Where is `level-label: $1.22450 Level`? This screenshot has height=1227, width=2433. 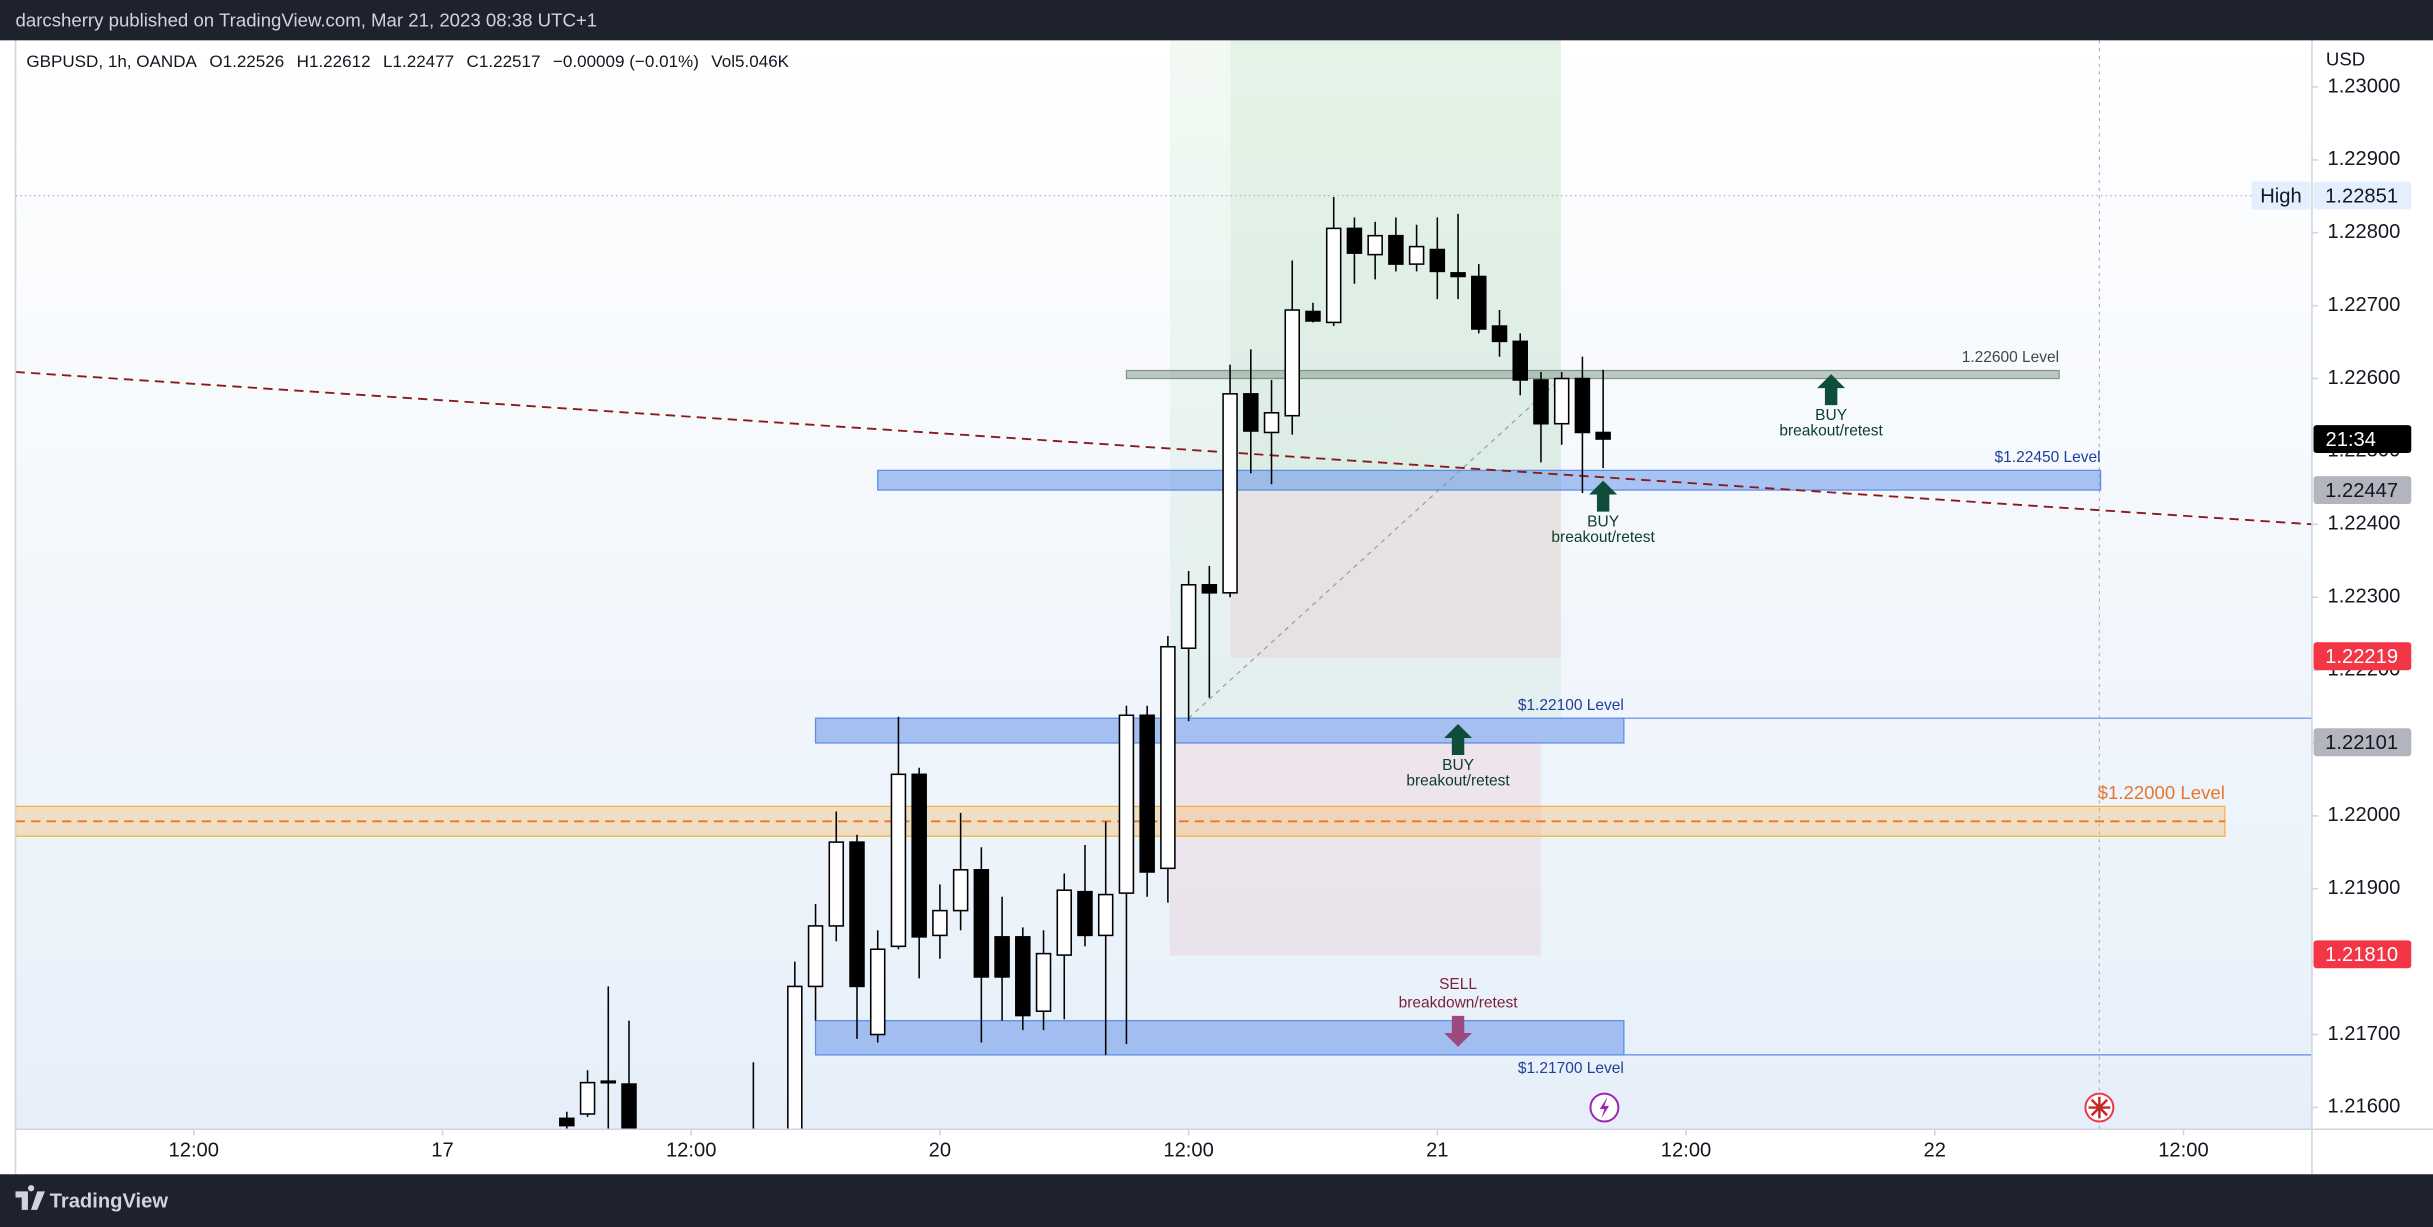
level-label: $1.22450 Level is located at coordinates (2048, 457).